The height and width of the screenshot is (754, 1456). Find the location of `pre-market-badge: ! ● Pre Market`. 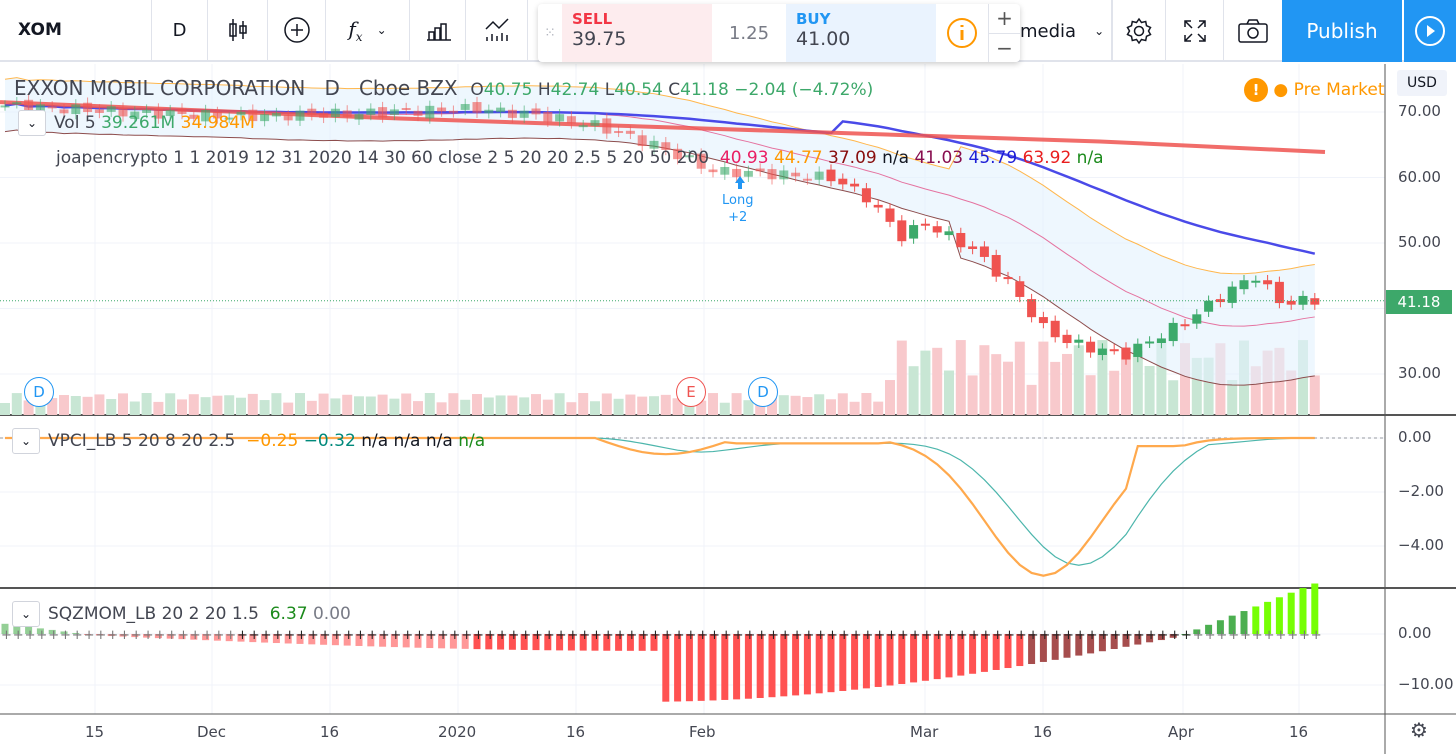

pre-market-badge: ! ● Pre Market is located at coordinates (1314, 90).